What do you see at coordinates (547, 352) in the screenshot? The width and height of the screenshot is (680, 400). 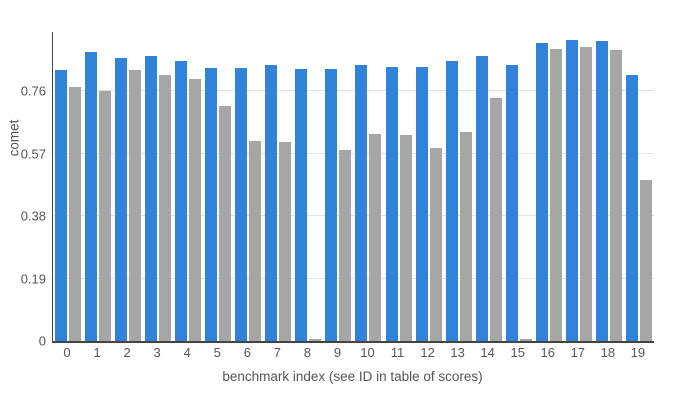 I see `x-tick-label: 16` at bounding box center [547, 352].